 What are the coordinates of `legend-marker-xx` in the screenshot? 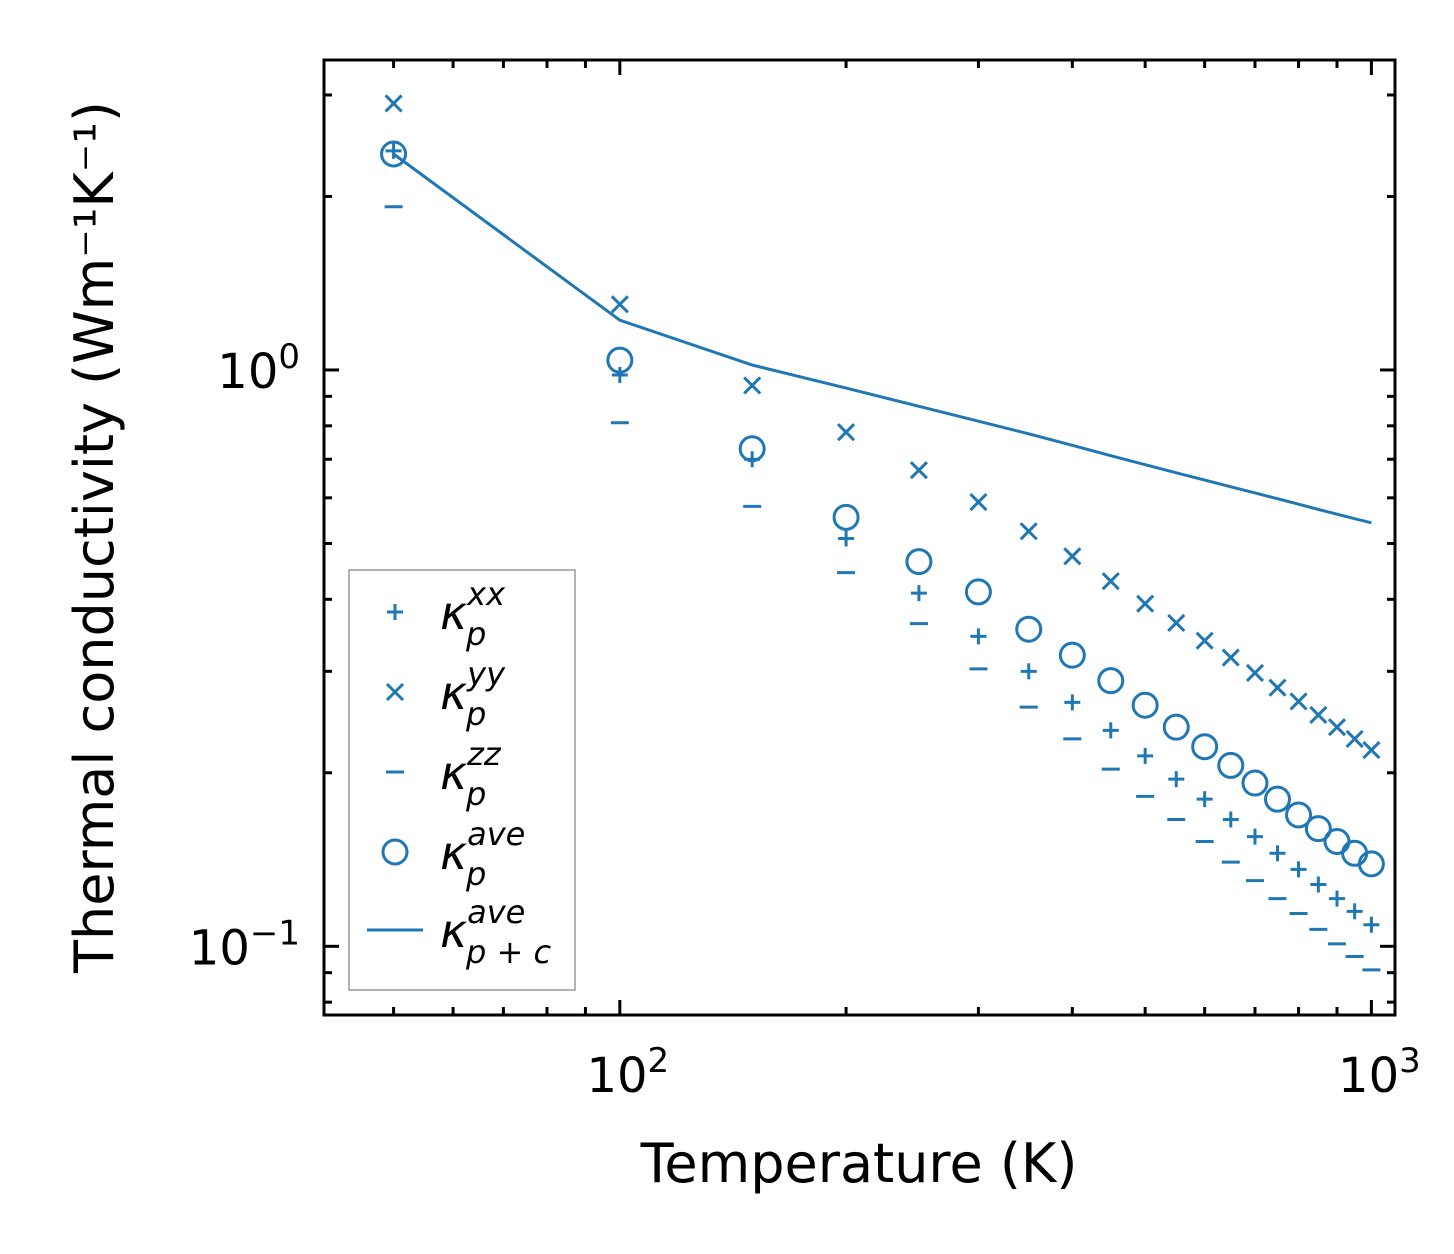 It's located at (395, 612).